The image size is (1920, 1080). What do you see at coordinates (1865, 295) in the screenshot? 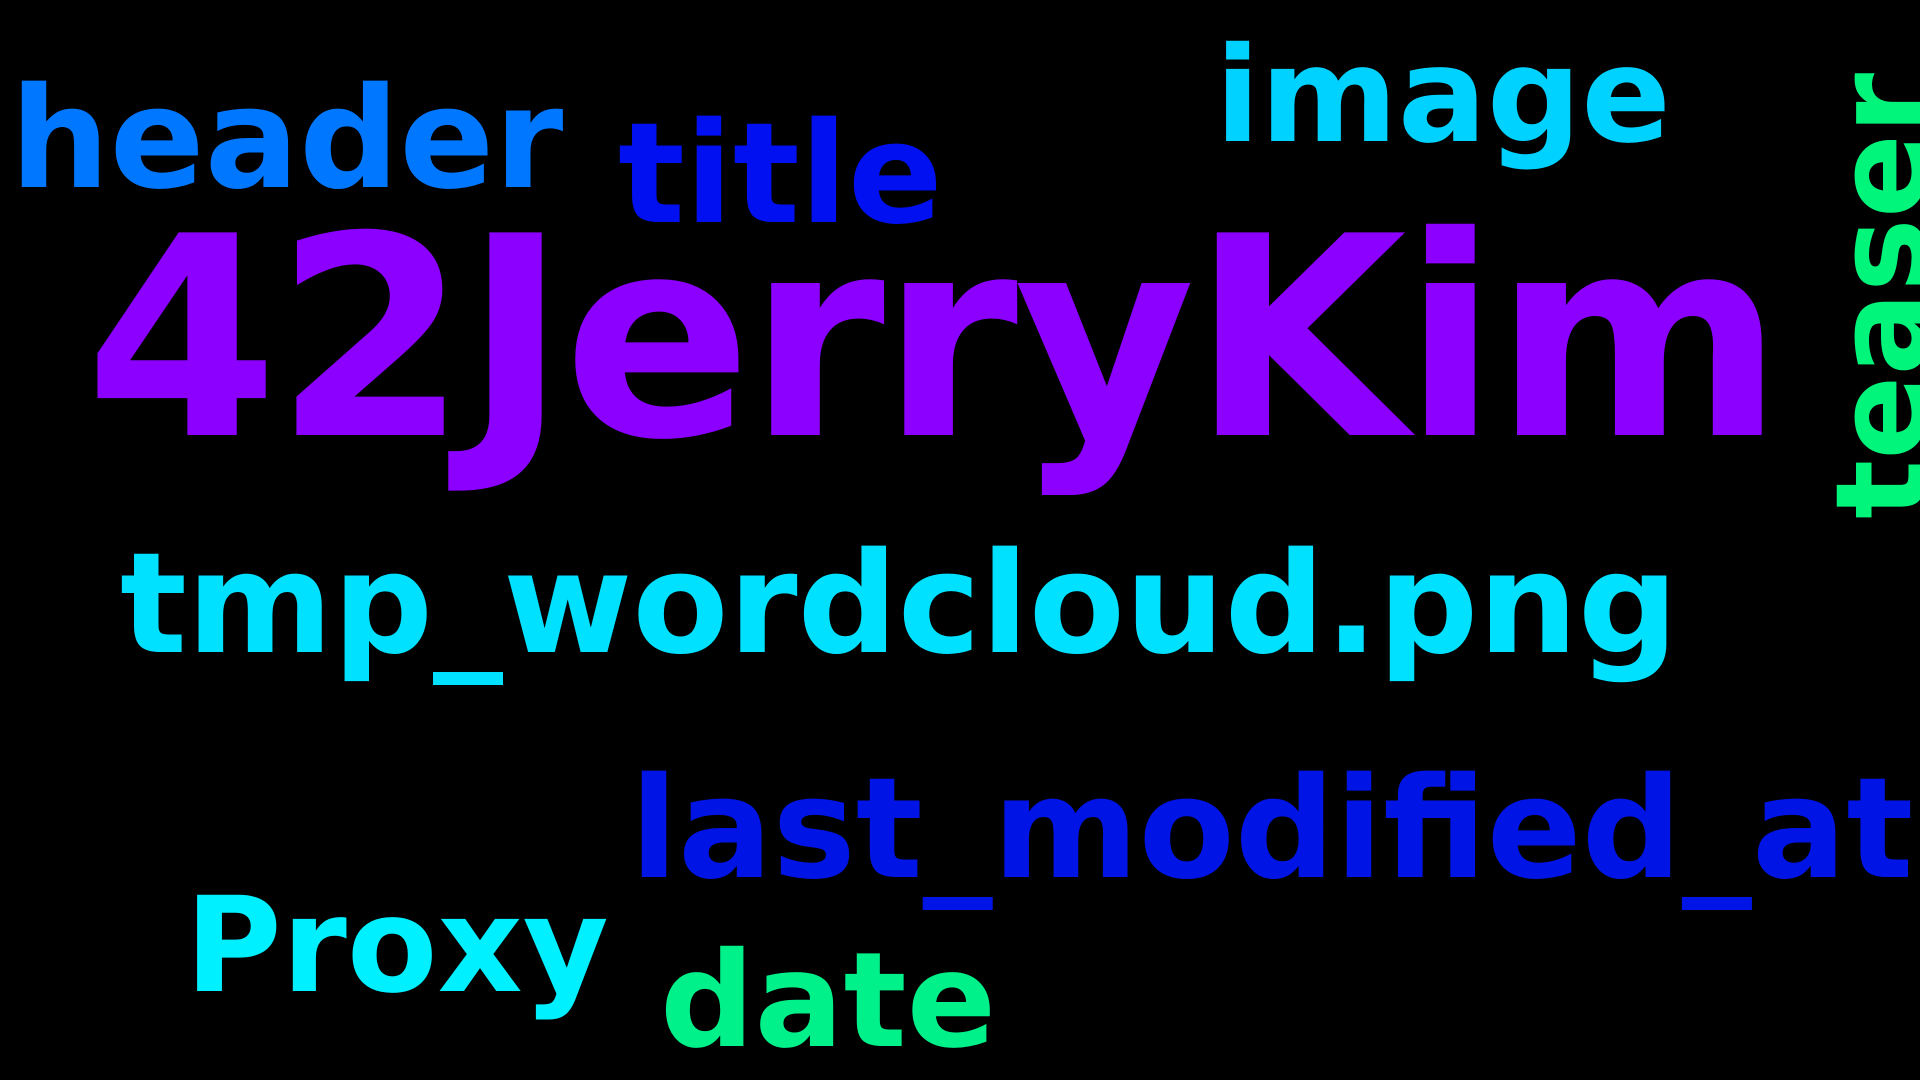
I see `word-teaser: teaser` at bounding box center [1865, 295].